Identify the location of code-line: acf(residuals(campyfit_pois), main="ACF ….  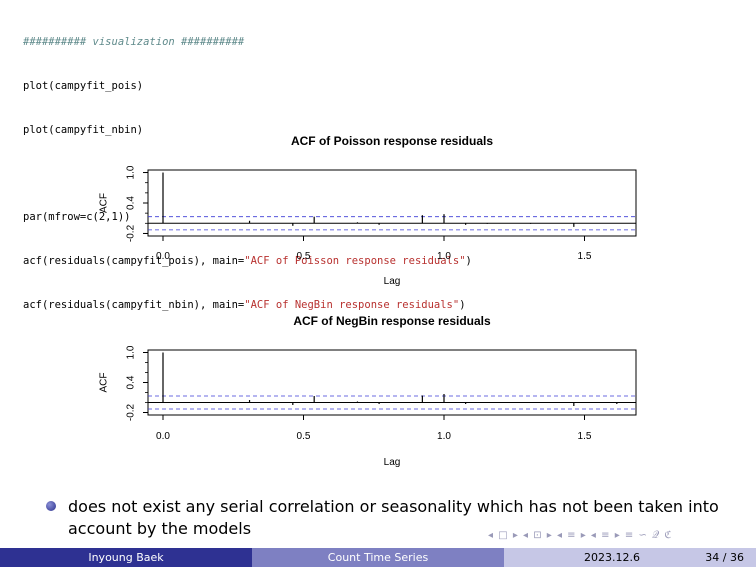
(247, 261).